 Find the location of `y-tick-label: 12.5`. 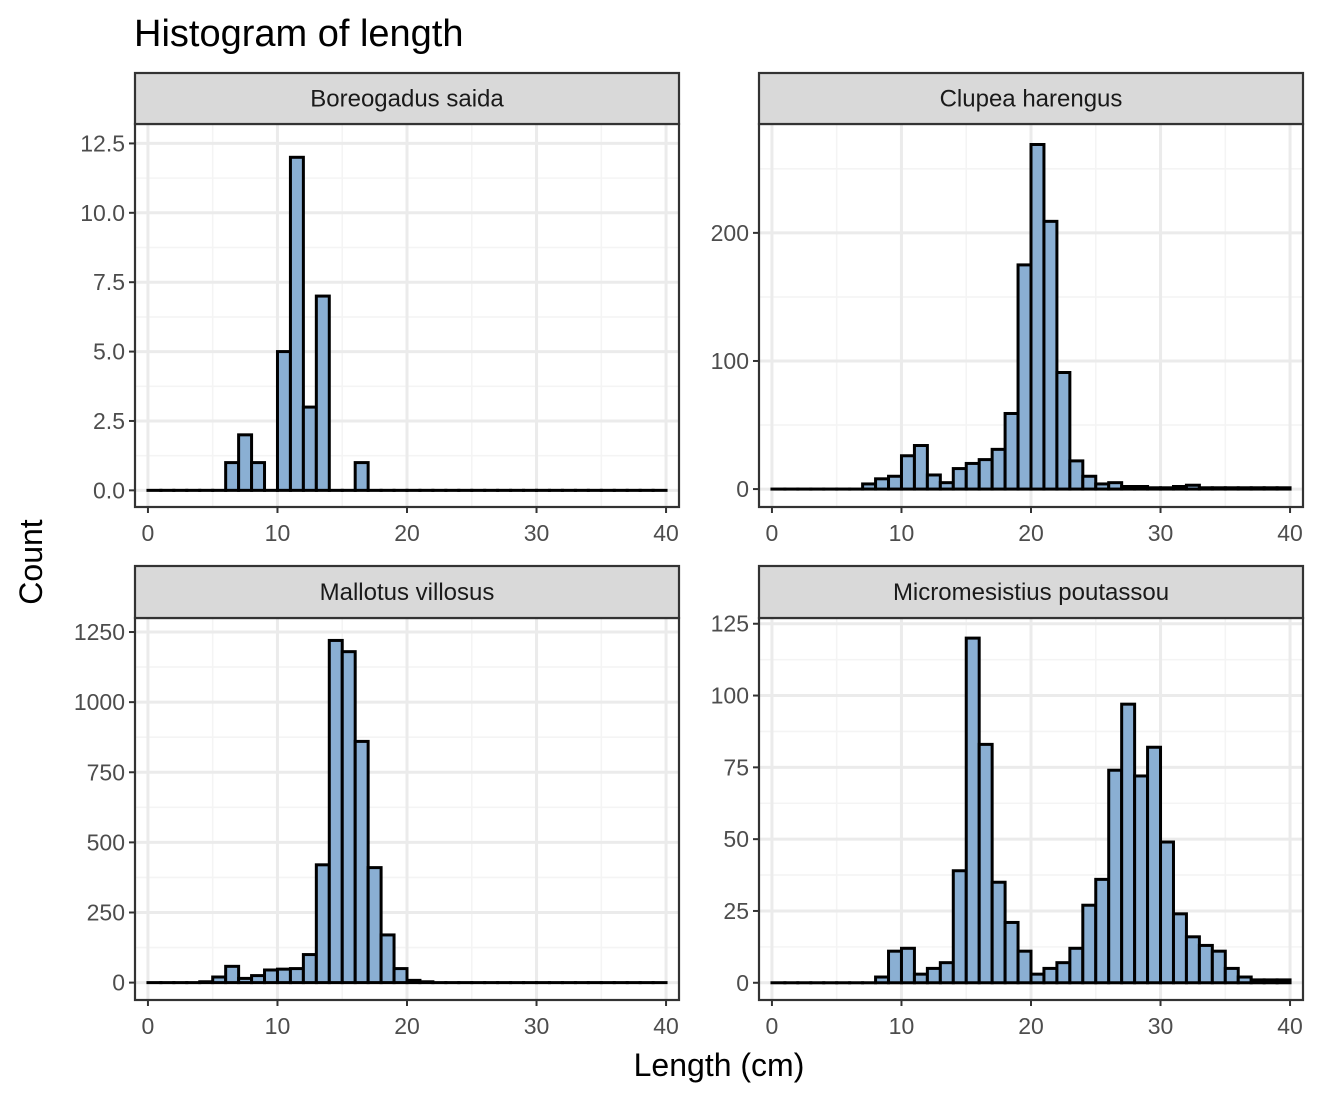

y-tick-label: 12.5 is located at coordinates (102, 143).